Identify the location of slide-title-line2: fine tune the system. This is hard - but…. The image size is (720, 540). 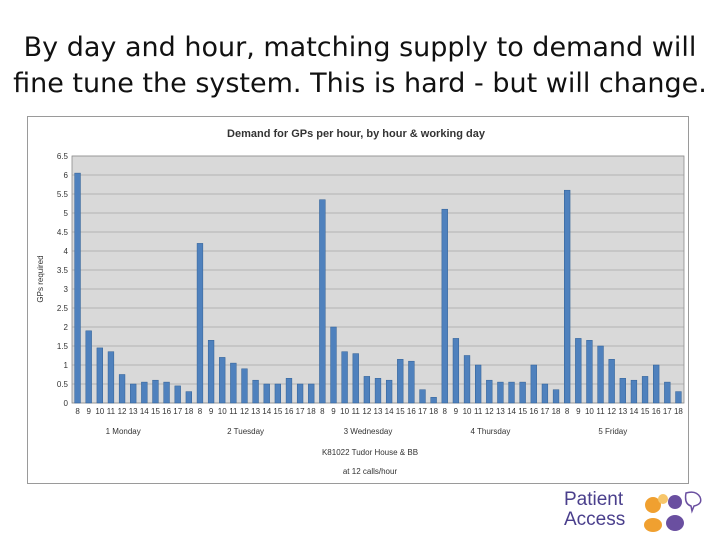
(360, 83).